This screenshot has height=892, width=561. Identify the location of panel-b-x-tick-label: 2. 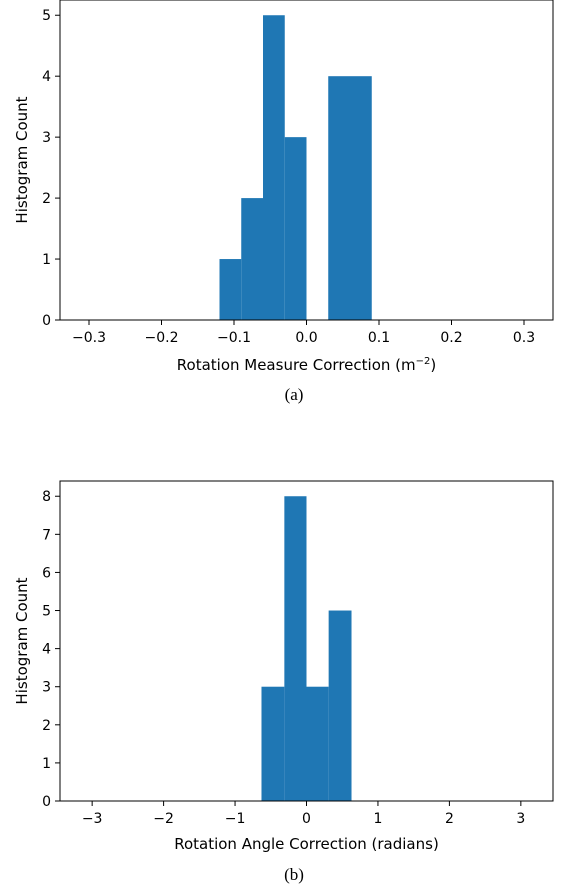
(449, 819).